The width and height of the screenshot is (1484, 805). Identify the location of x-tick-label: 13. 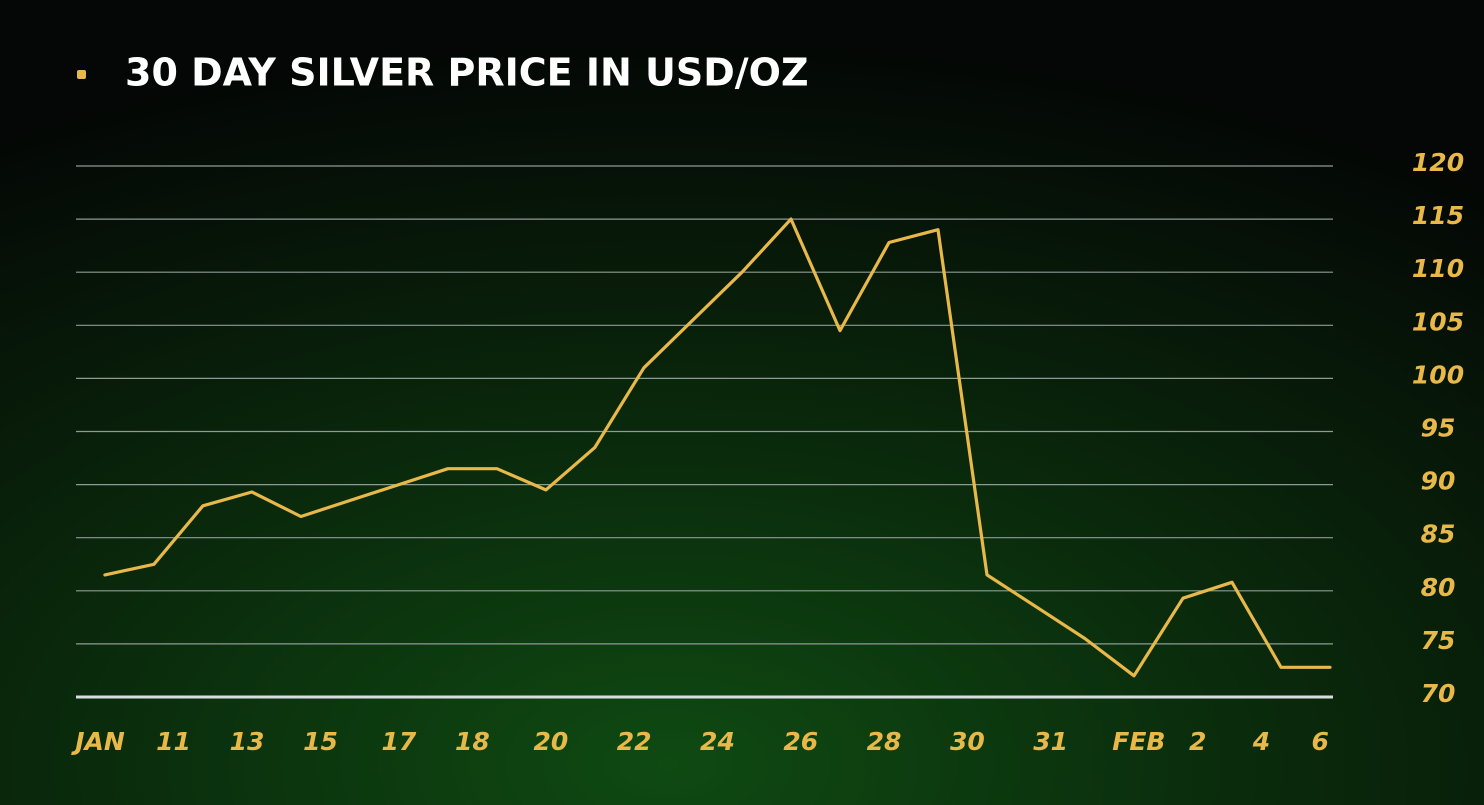
(247, 741).